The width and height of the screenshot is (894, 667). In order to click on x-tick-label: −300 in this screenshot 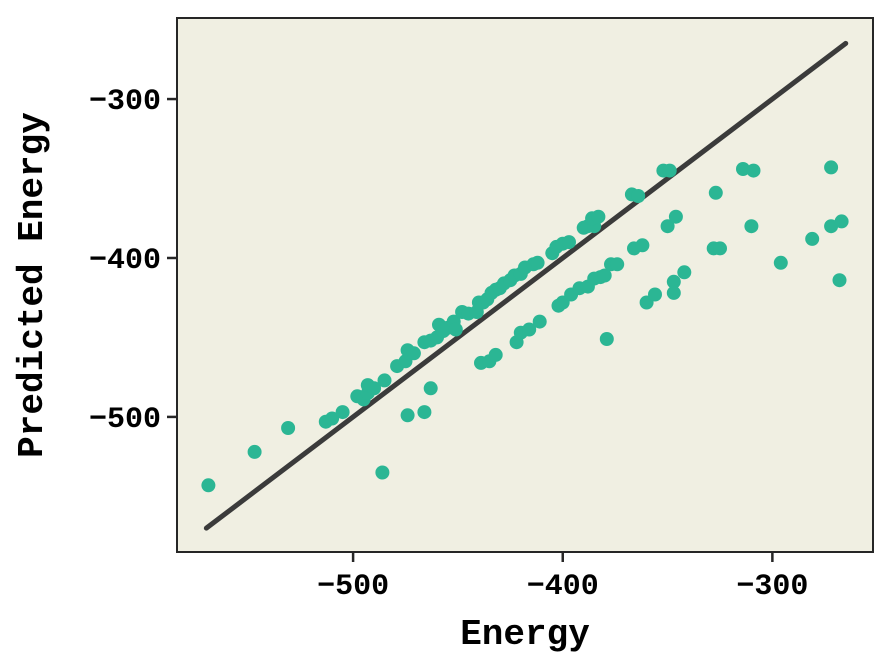, I will do `click(772, 587)`.